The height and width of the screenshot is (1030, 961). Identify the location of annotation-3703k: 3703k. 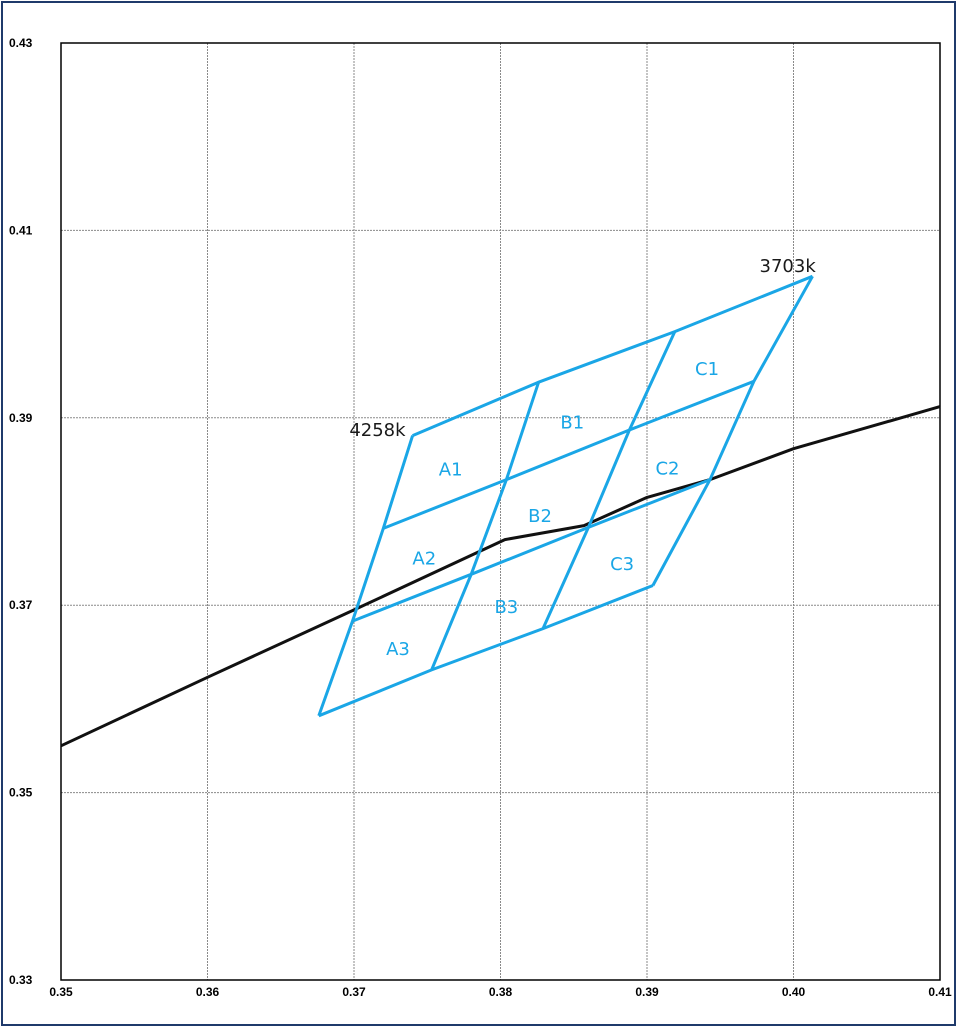
(788, 266).